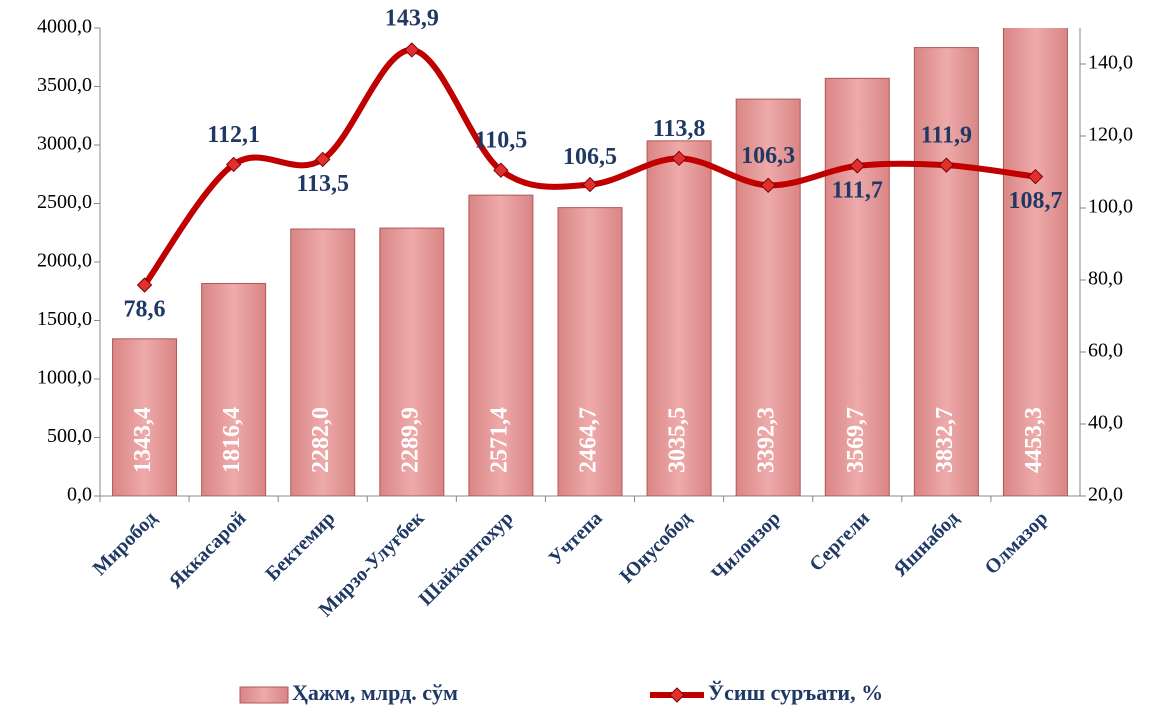 The height and width of the screenshot is (713, 1160). Describe the element at coordinates (679, 129) in the screenshot. I see `line-label: 113,8` at that location.